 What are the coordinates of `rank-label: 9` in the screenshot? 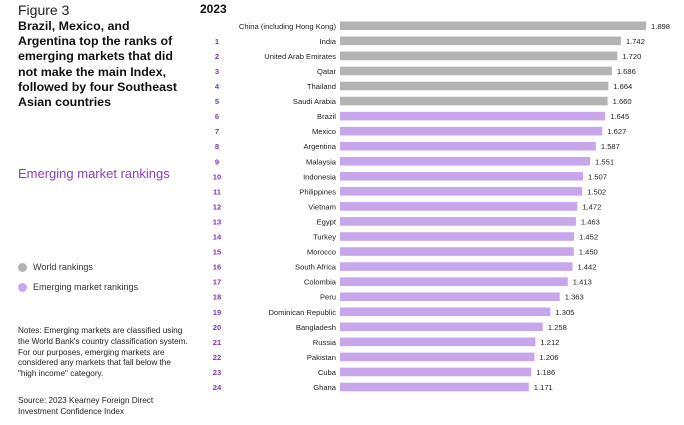 It's located at (217, 161).